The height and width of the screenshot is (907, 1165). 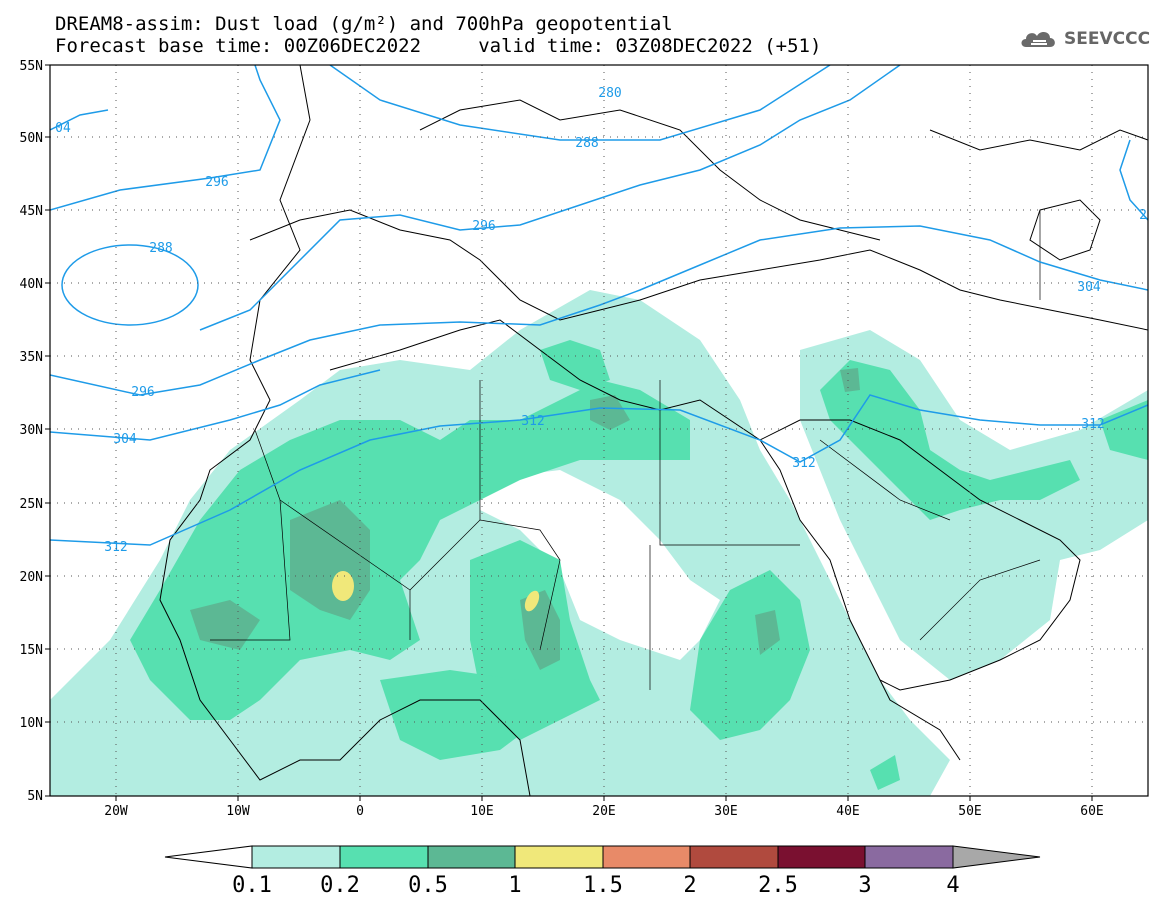 I want to click on colorbar, so click(x=602, y=857).